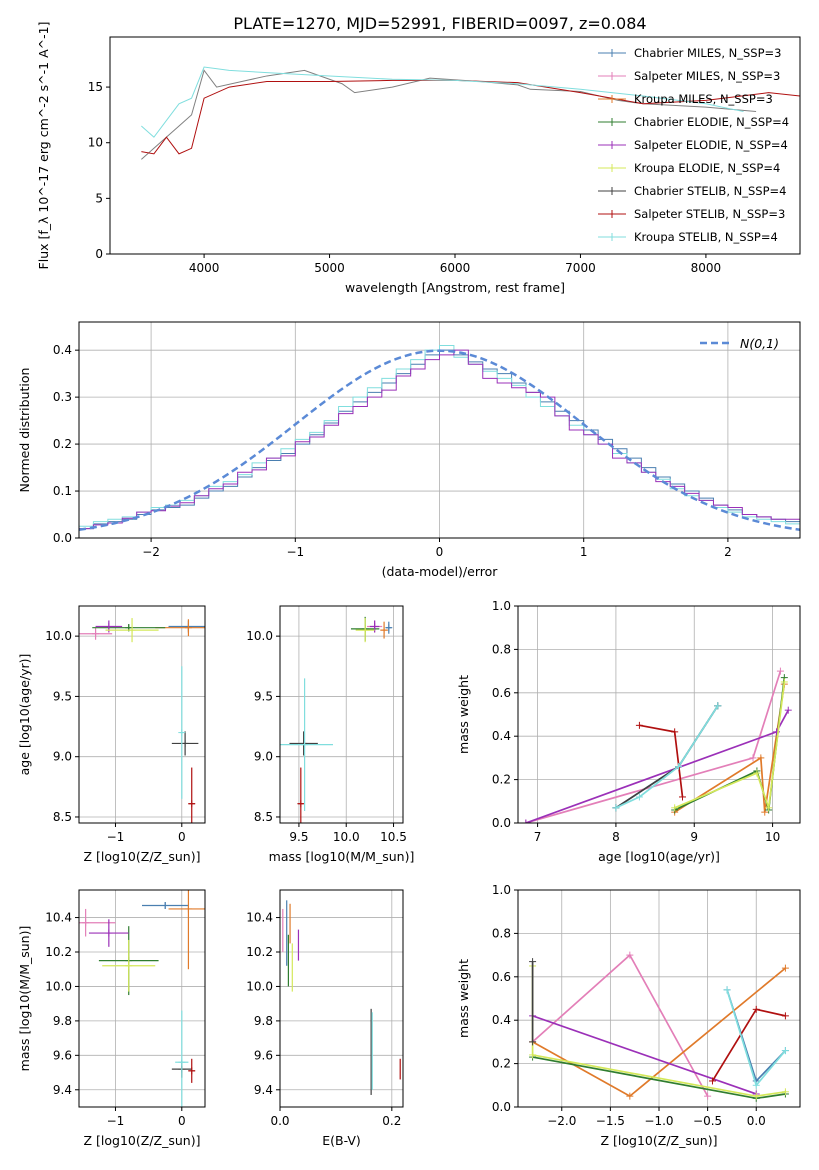 The width and height of the screenshot is (819, 1170). What do you see at coordinates (440, 571) in the screenshot?
I see `x-axis-label: (data-model)/error` at bounding box center [440, 571].